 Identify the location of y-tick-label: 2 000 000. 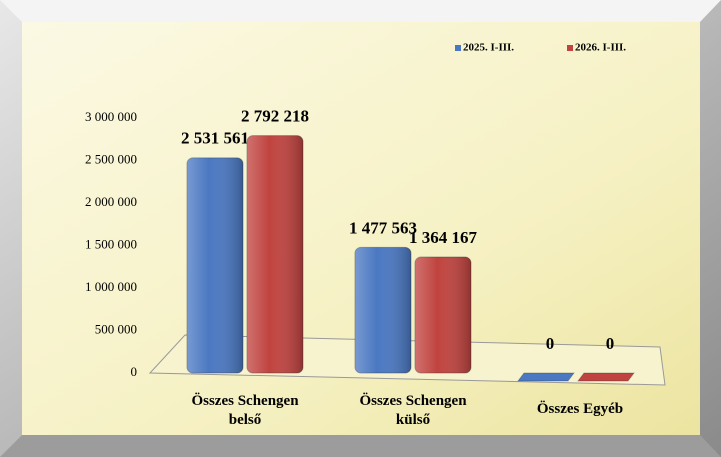
(111, 201).